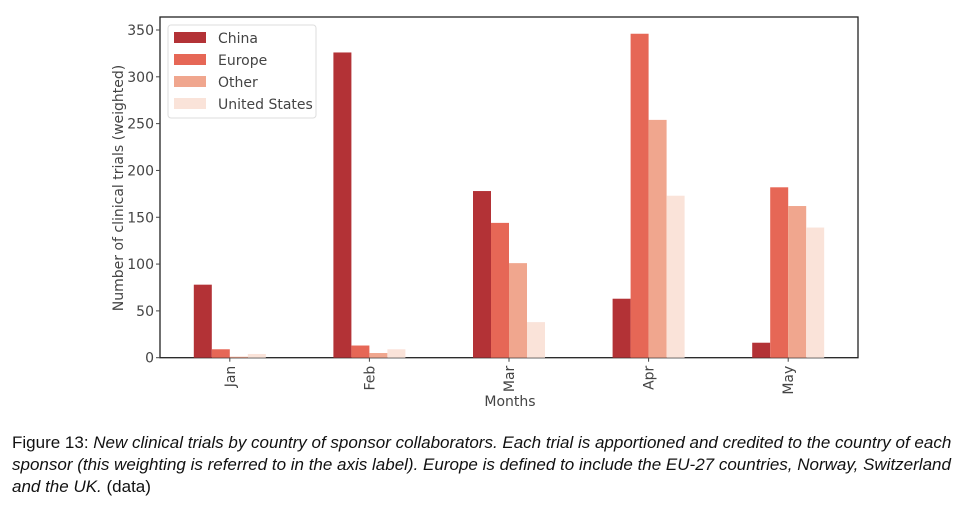  Describe the element at coordinates (378, 355) in the screenshot. I see `bar-other-feb` at that location.